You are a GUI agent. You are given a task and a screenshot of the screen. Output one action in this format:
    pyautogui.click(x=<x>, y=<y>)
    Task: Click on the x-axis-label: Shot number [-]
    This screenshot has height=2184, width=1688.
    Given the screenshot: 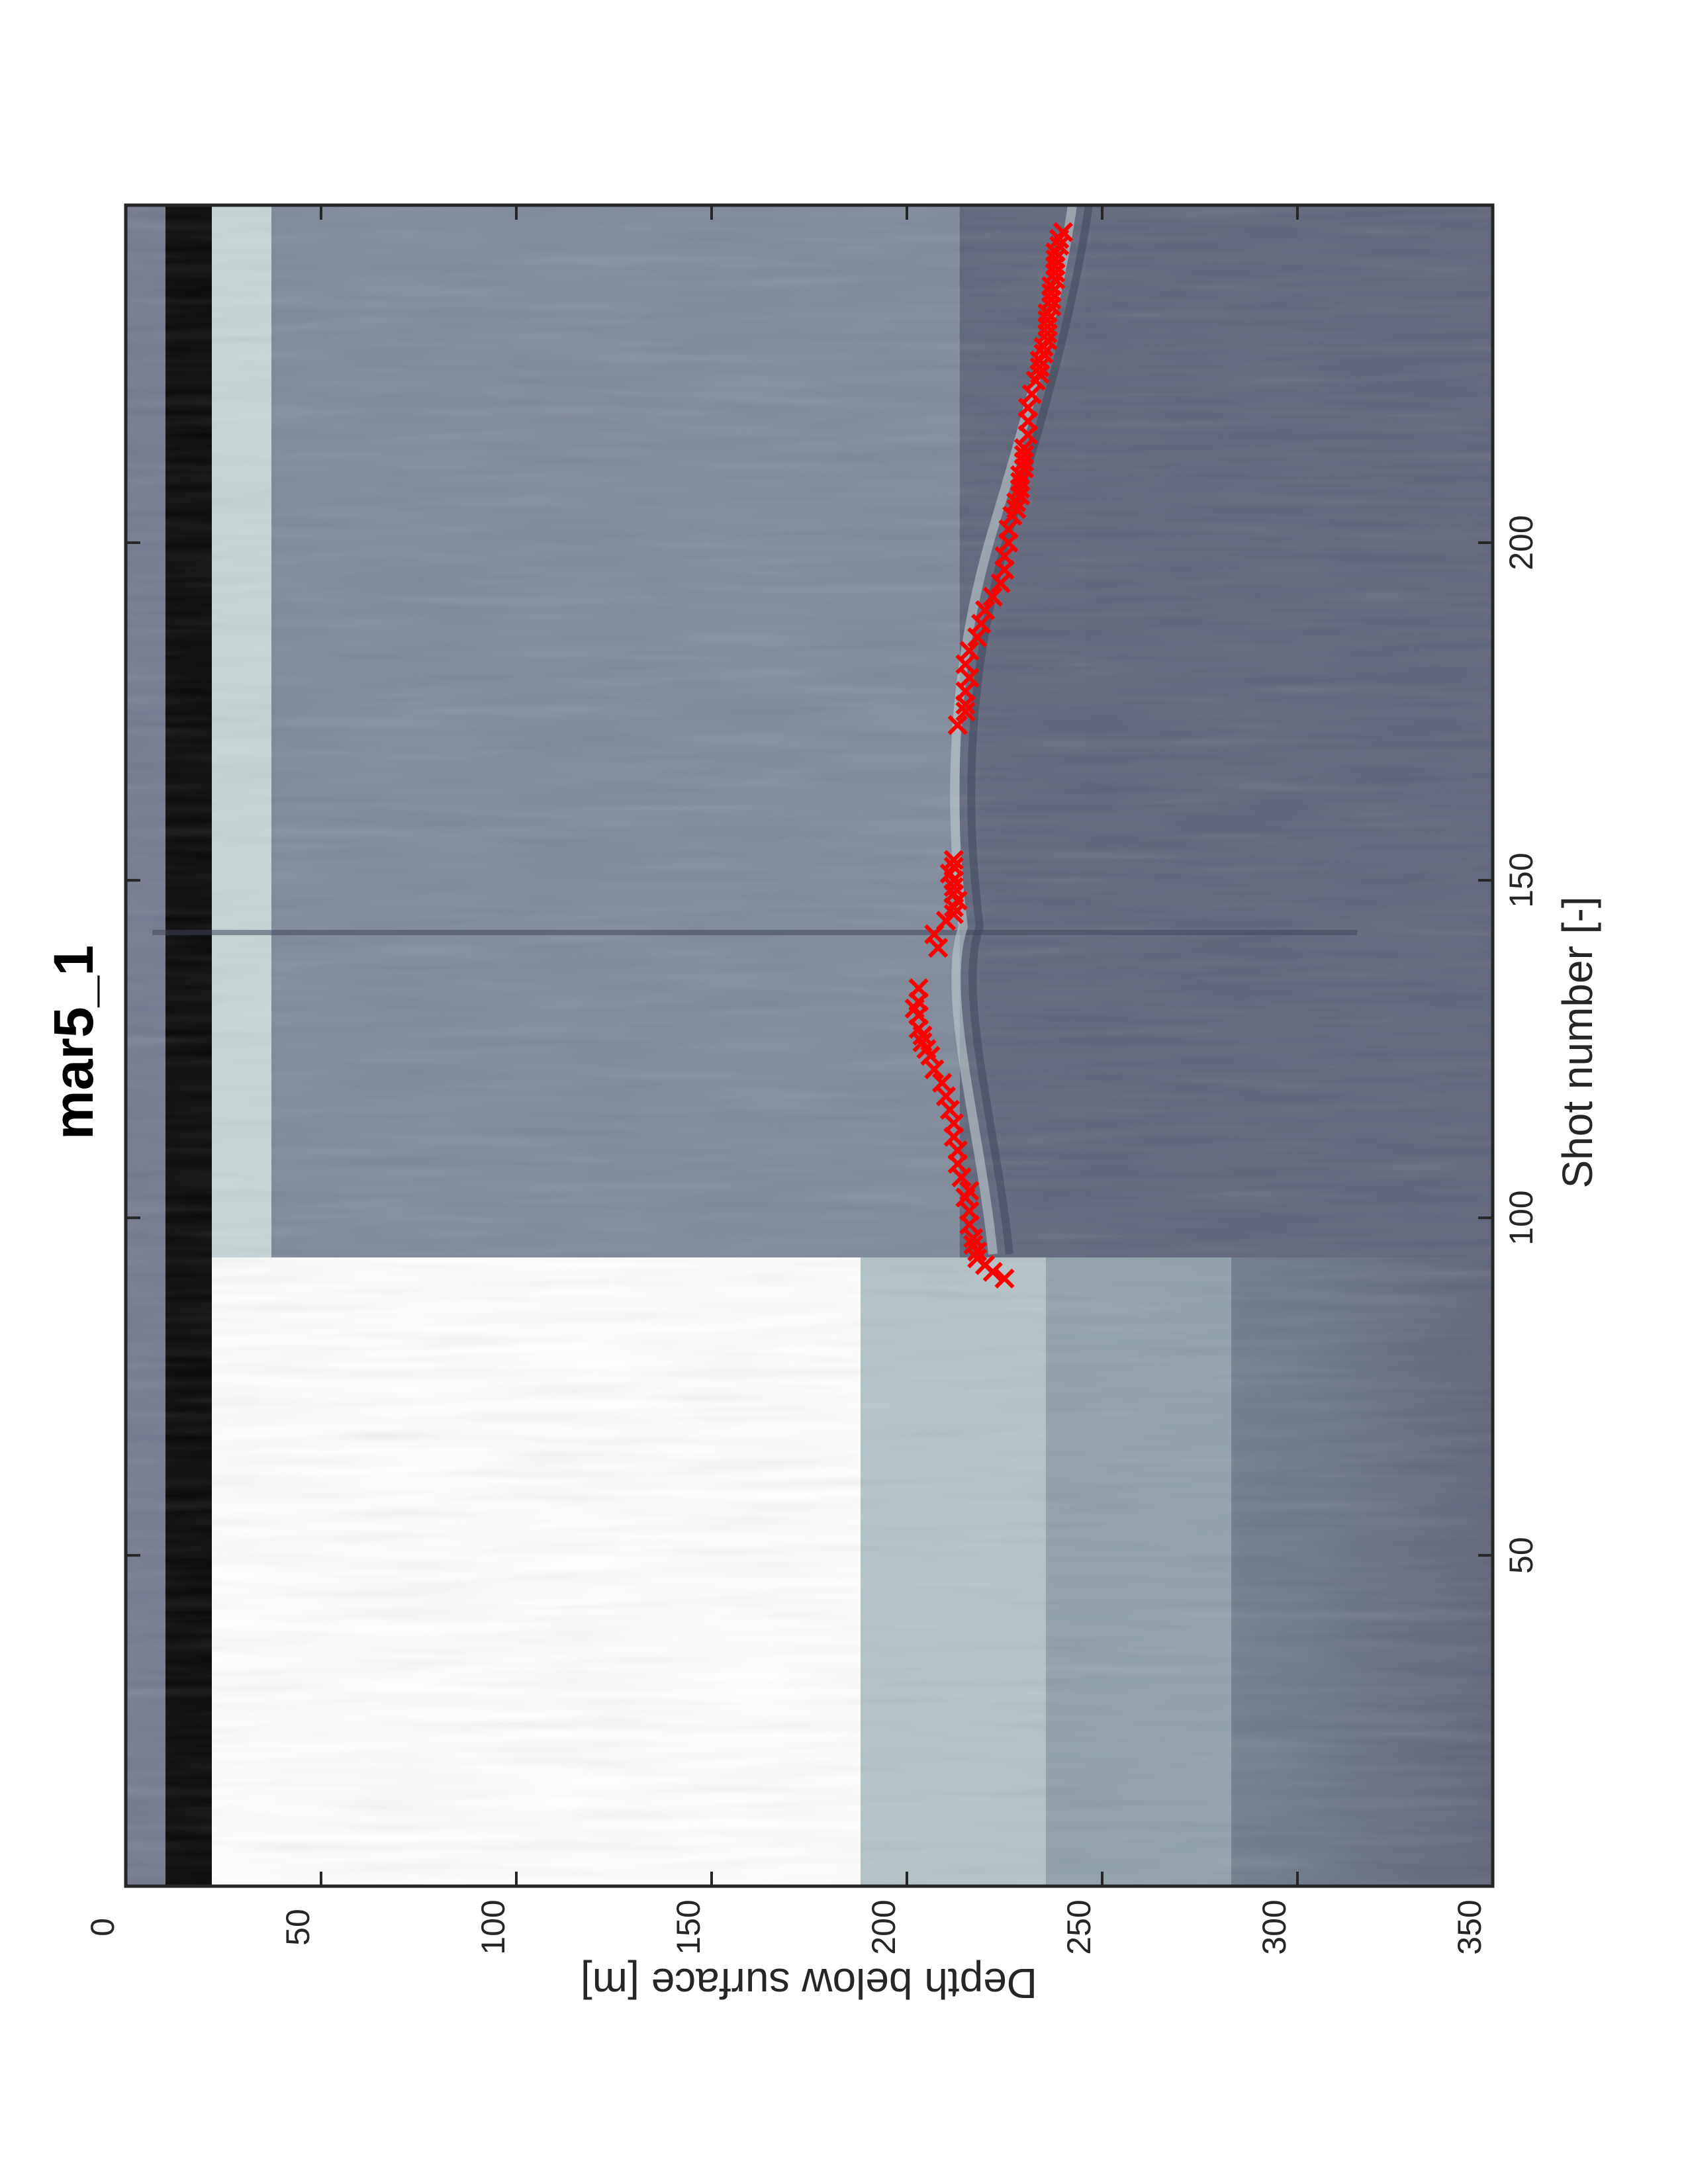 What is the action you would take?
    pyautogui.click(x=1577, y=1042)
    